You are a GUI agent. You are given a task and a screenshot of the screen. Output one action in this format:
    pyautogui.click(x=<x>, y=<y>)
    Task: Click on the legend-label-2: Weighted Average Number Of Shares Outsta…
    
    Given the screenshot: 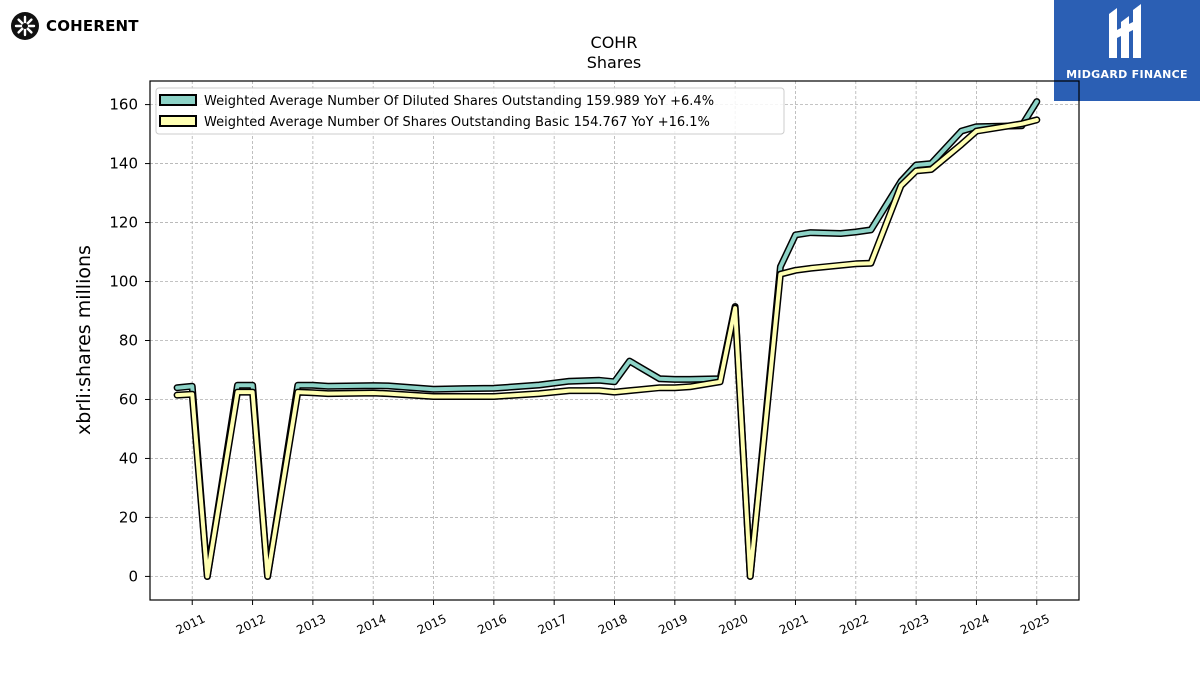 What is the action you would take?
    pyautogui.click(x=457, y=122)
    